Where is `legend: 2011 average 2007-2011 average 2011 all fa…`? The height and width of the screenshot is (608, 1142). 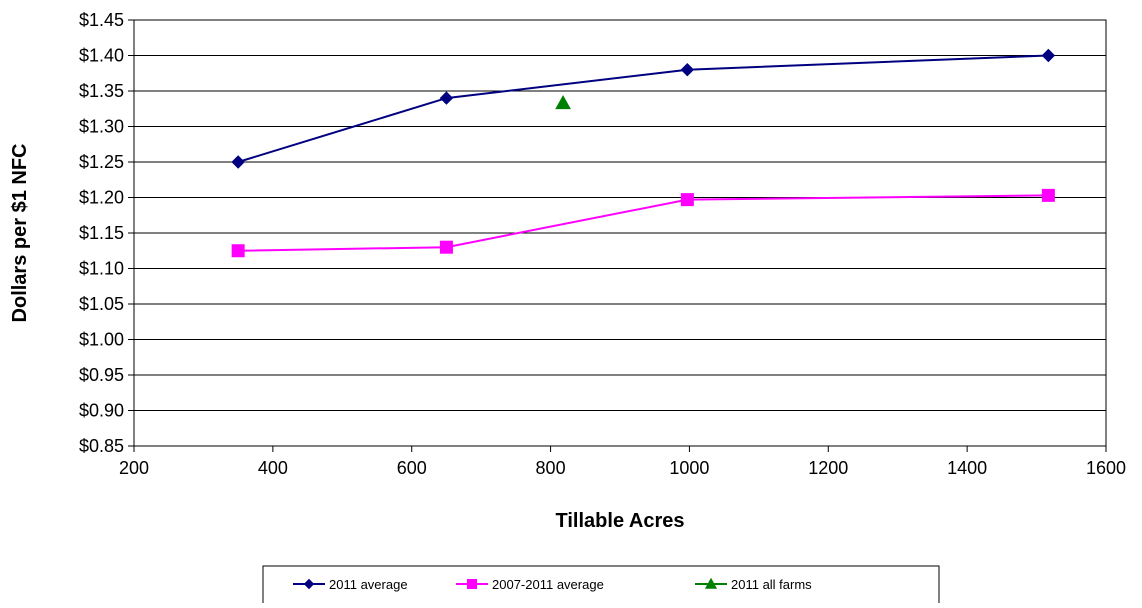 legend: 2011 average 2007-2011 average 2011 all fa… is located at coordinates (601, 586).